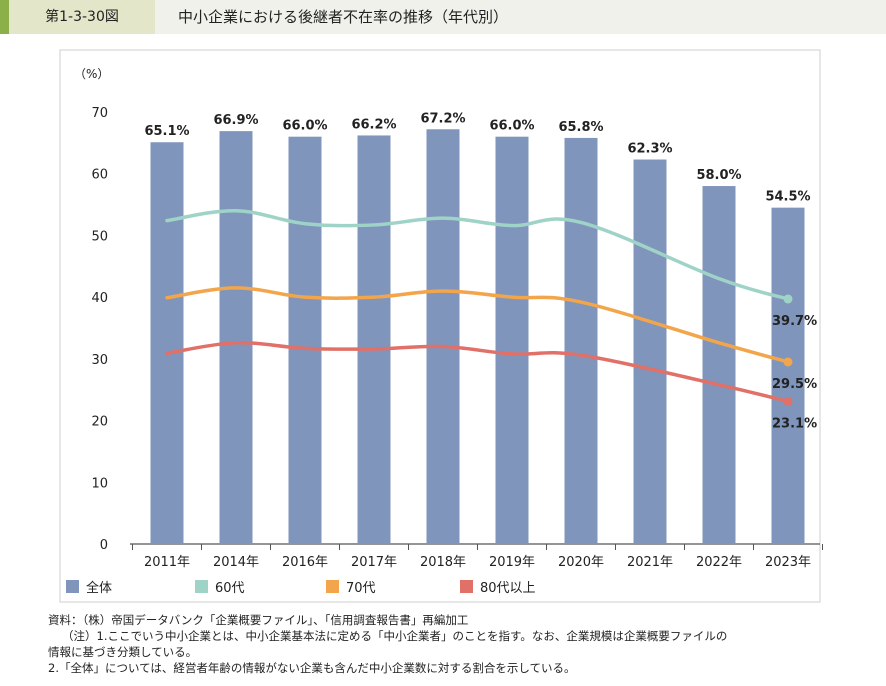 The width and height of the screenshot is (886, 686). I want to click on line-end-label: 39.7%, so click(794, 321).